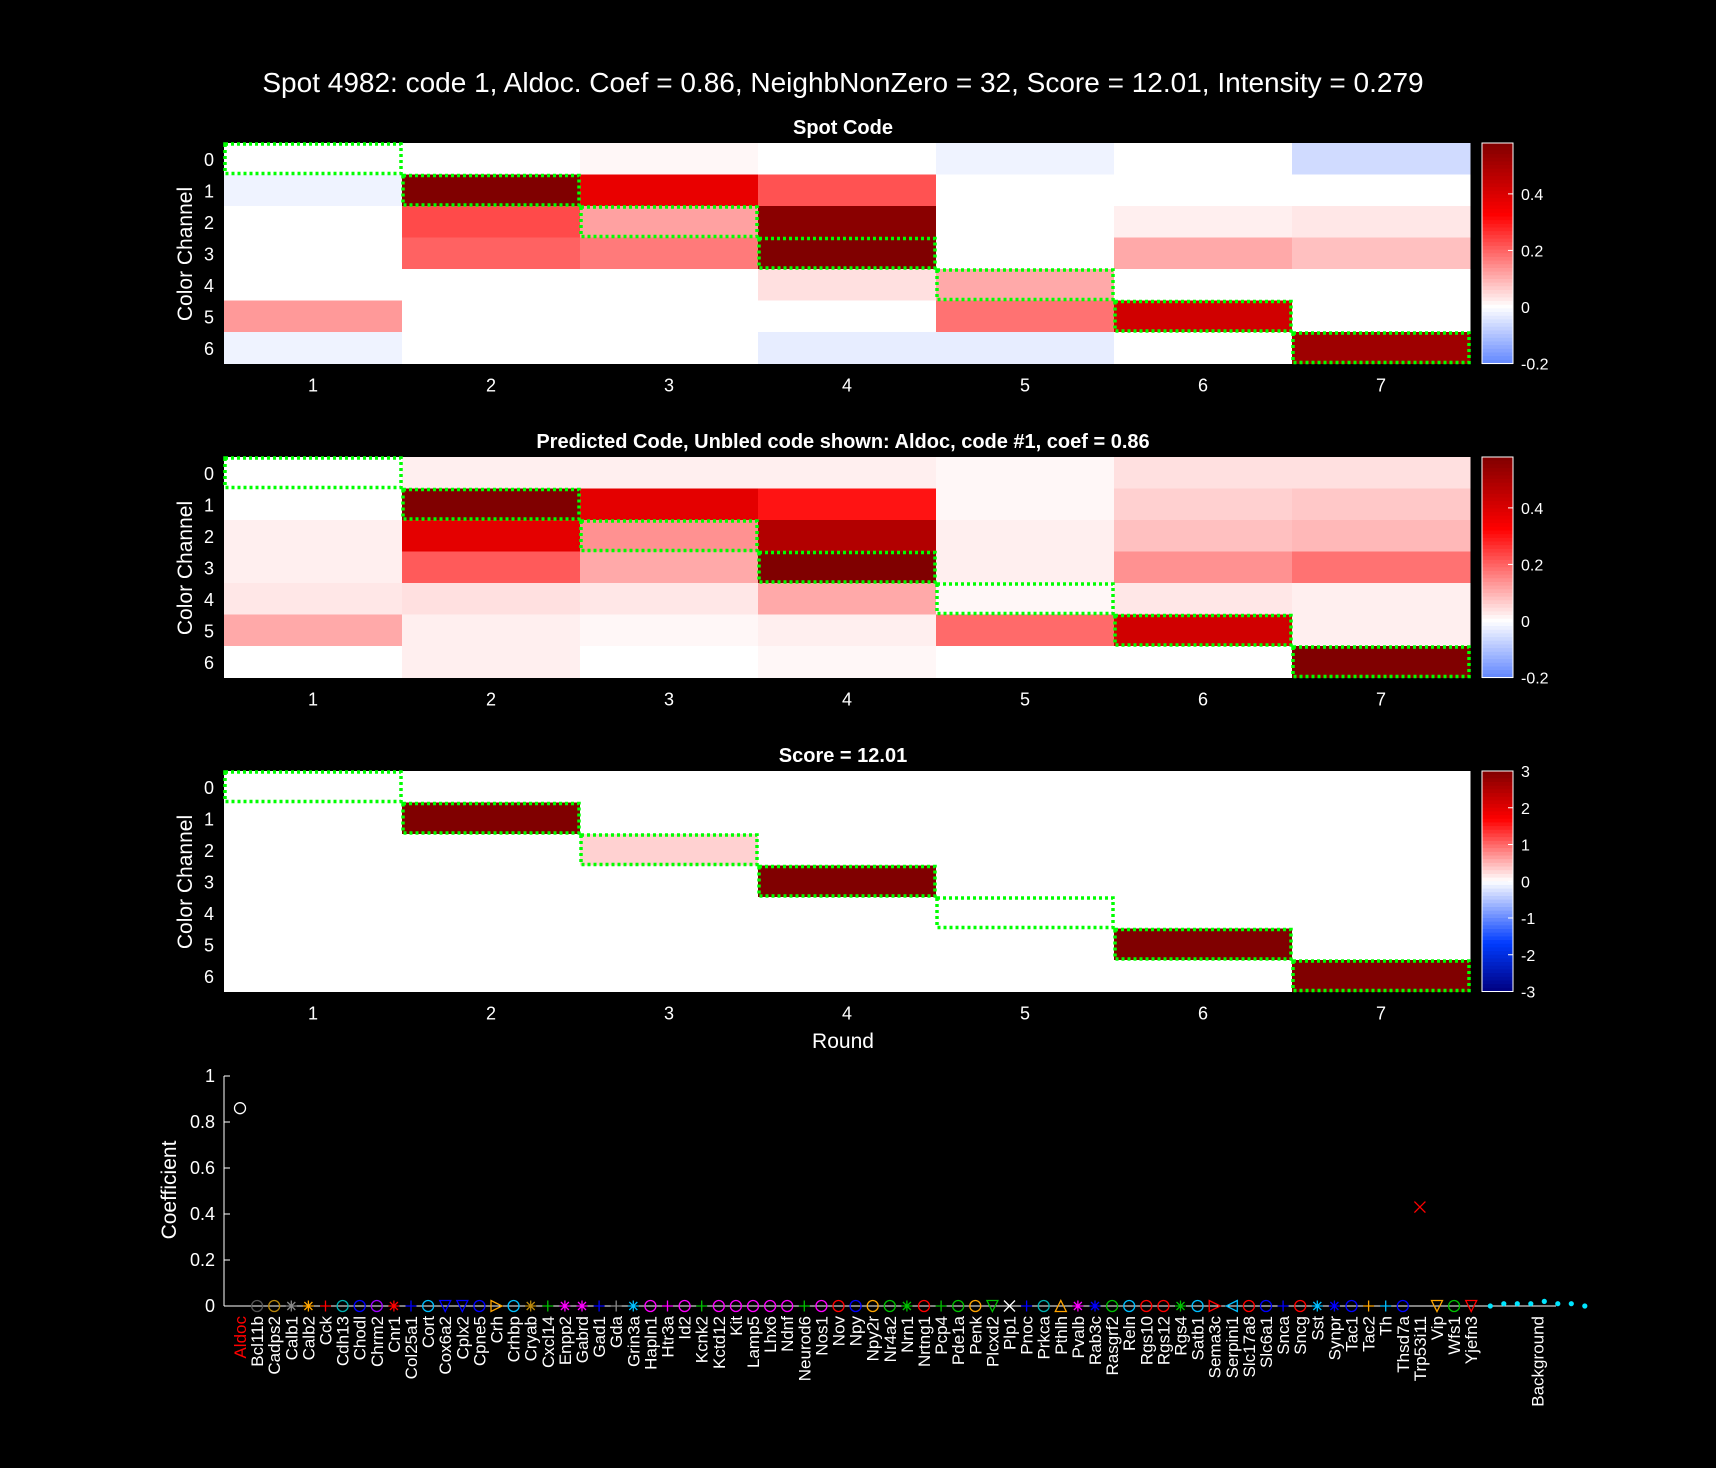 This screenshot has height=1468, width=1716. Describe the element at coordinates (1571, 1304) in the screenshot. I see `background-point` at that location.